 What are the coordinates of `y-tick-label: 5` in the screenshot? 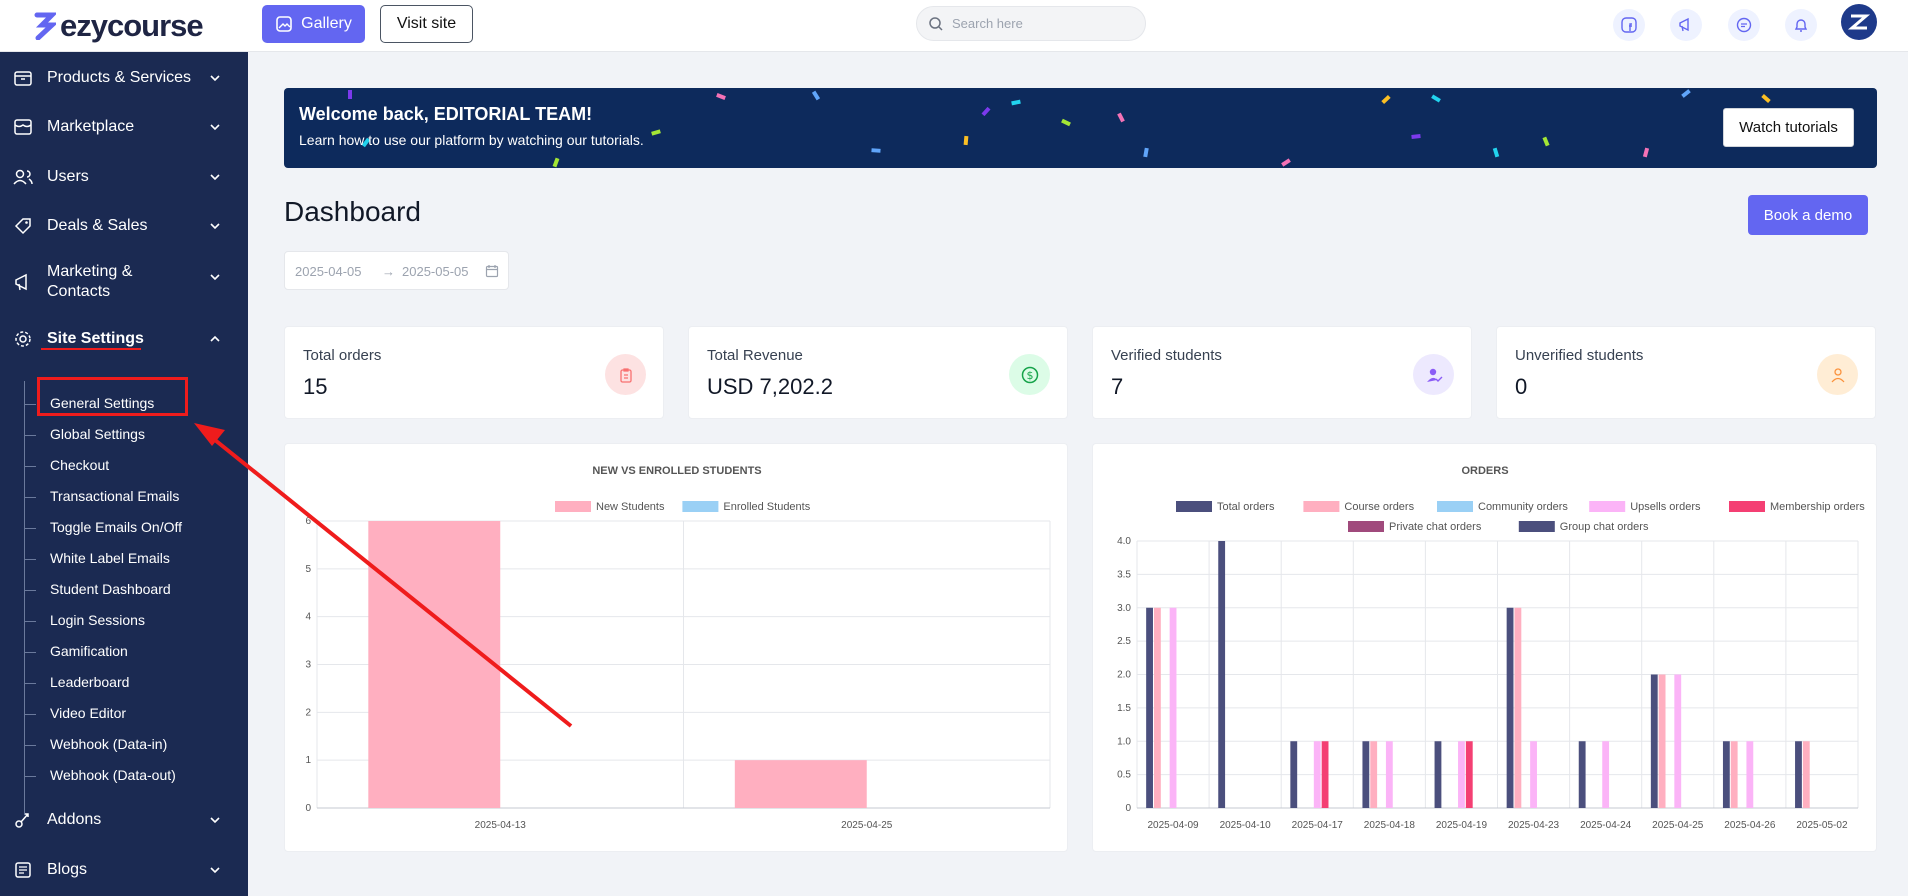 It's located at (308, 569).